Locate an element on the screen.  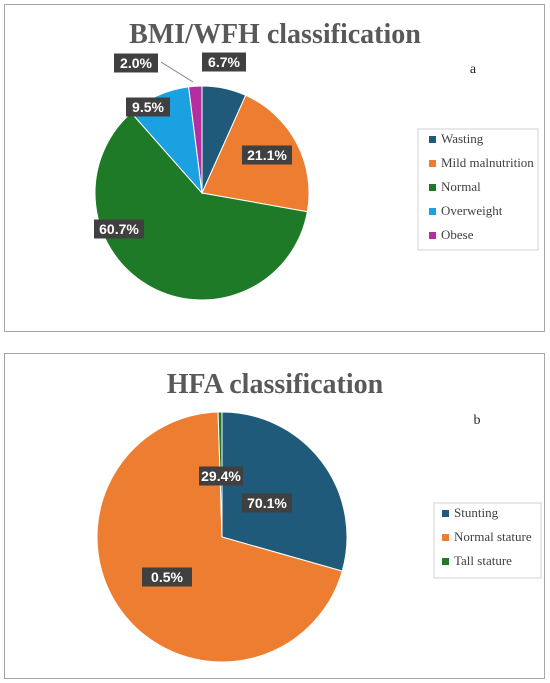
leader-line-obese is located at coordinates (177, 72).